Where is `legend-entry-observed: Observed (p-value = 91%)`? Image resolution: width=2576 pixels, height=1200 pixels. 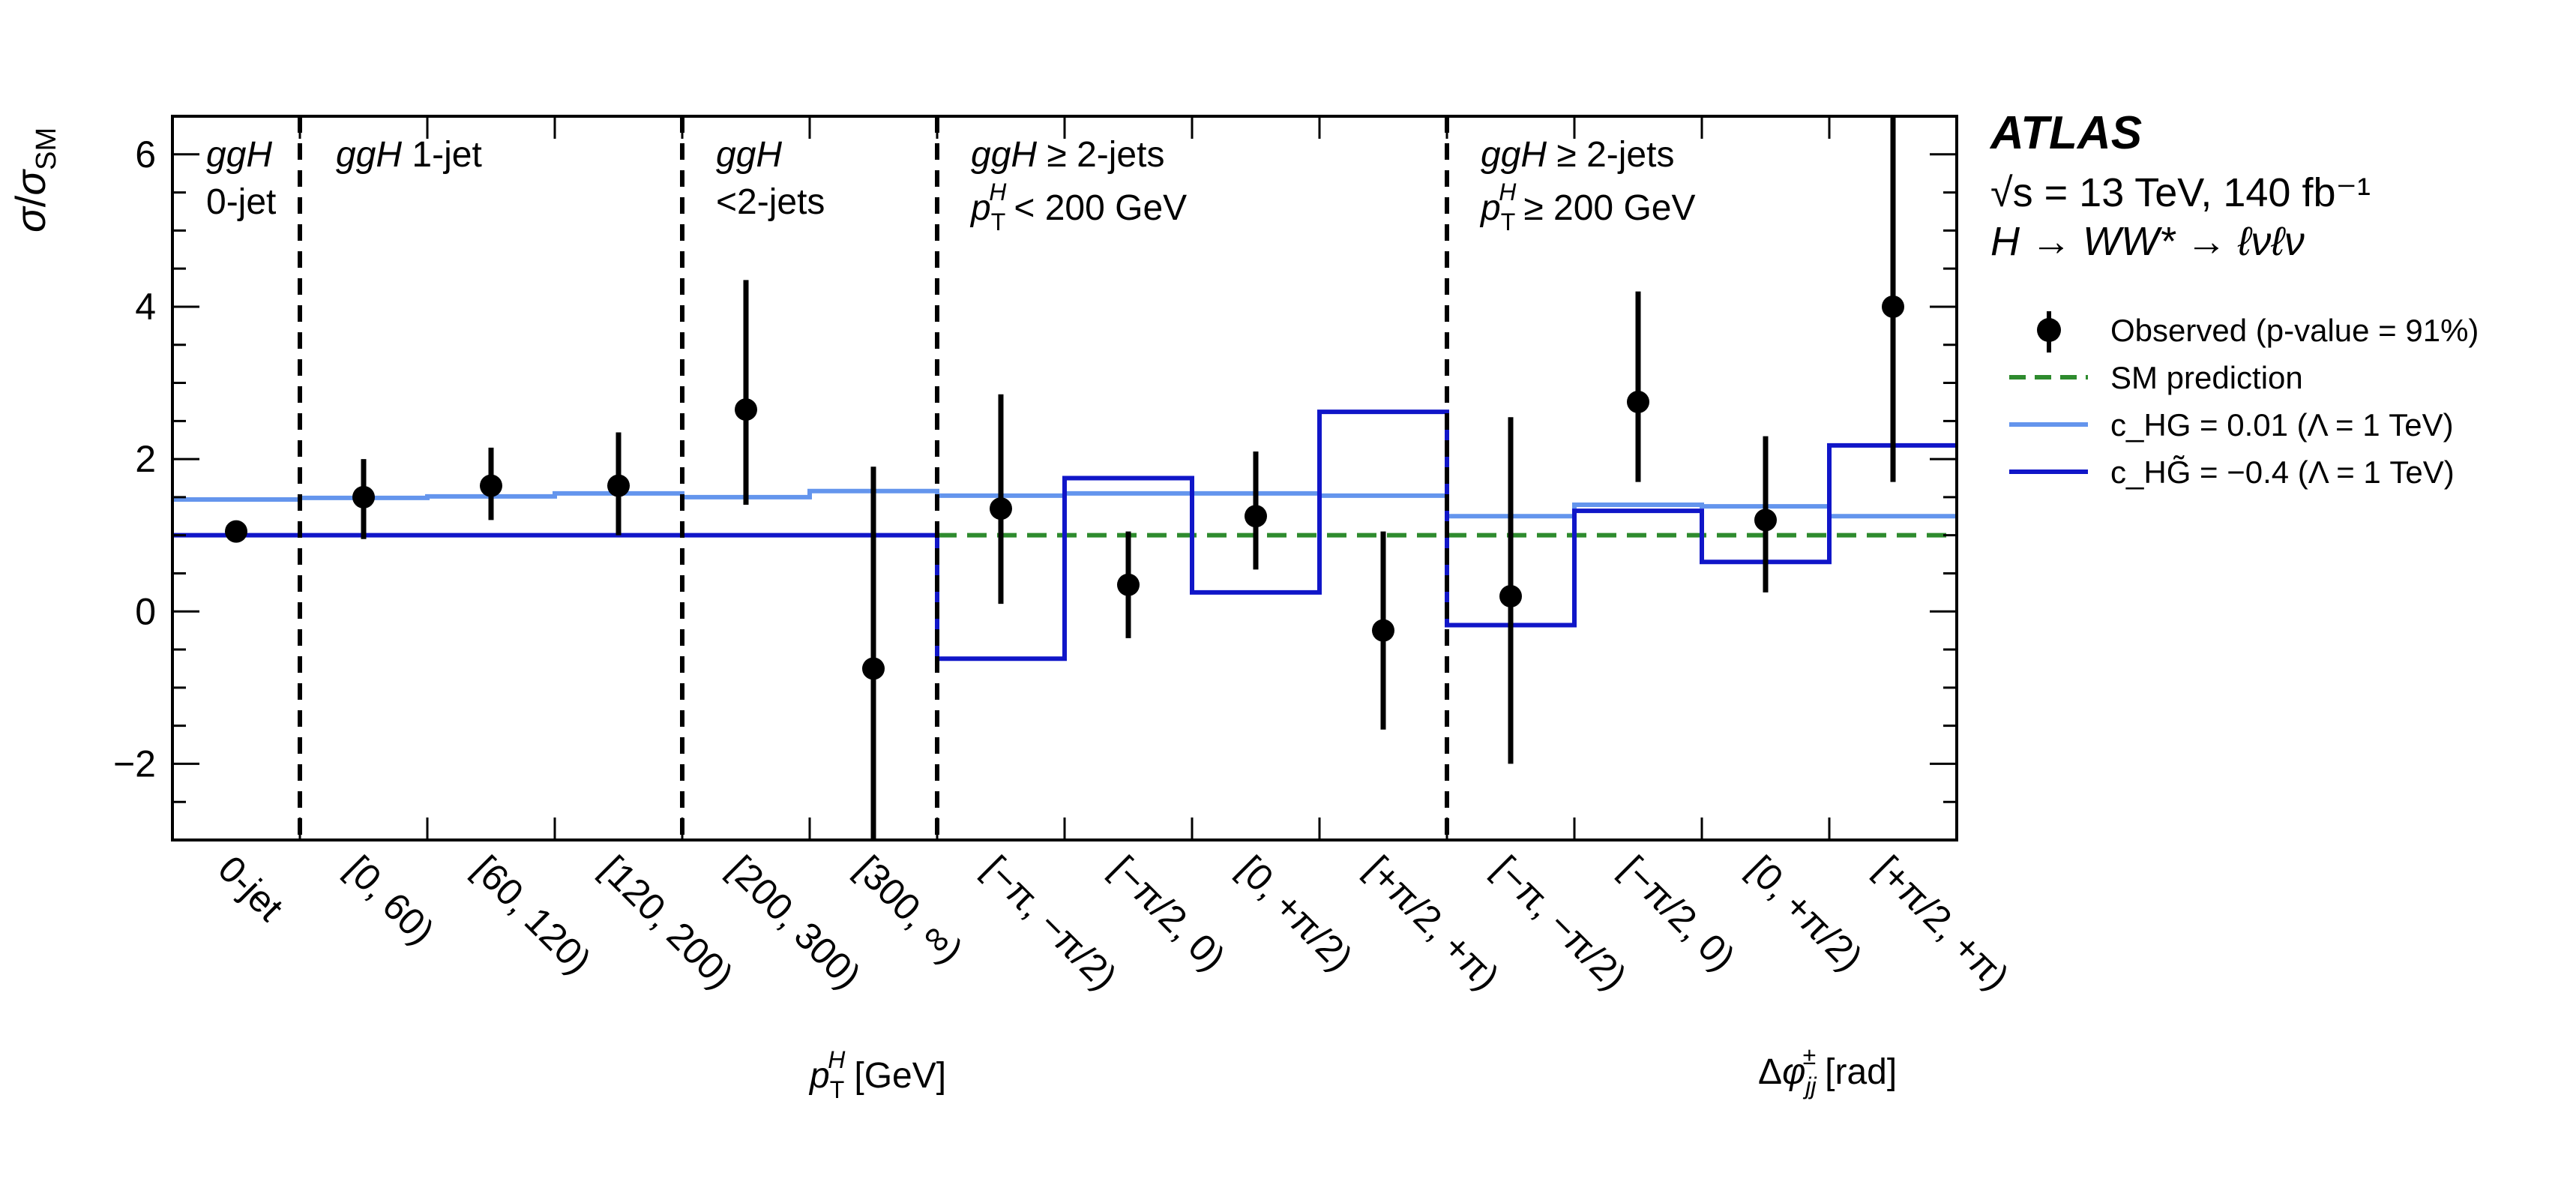 legend-entry-observed: Observed (p-value = 91%) is located at coordinates (2258, 331).